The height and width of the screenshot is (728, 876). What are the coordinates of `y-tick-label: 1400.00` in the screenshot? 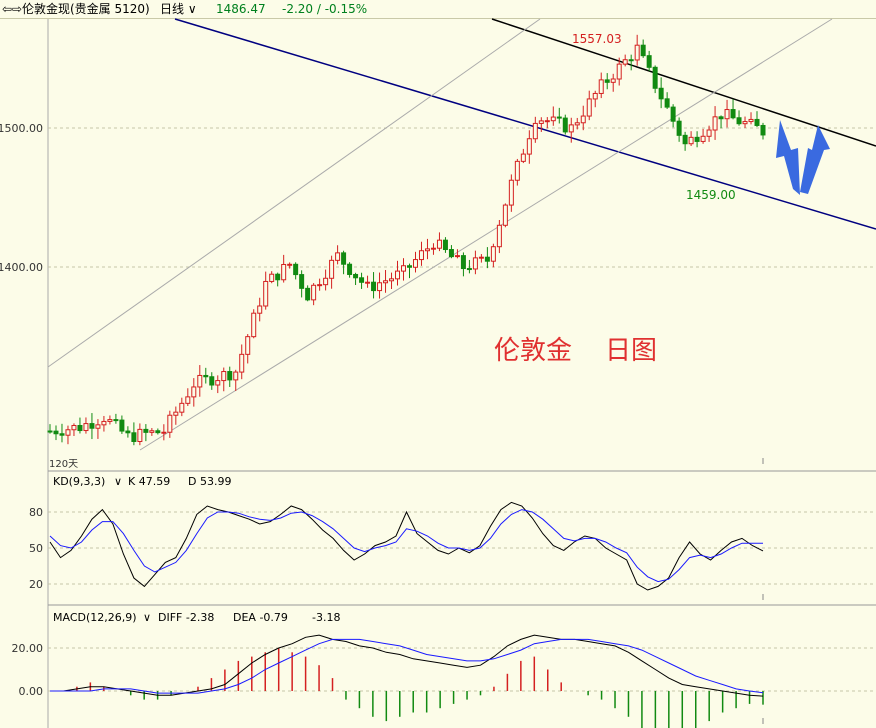 It's located at (21, 267).